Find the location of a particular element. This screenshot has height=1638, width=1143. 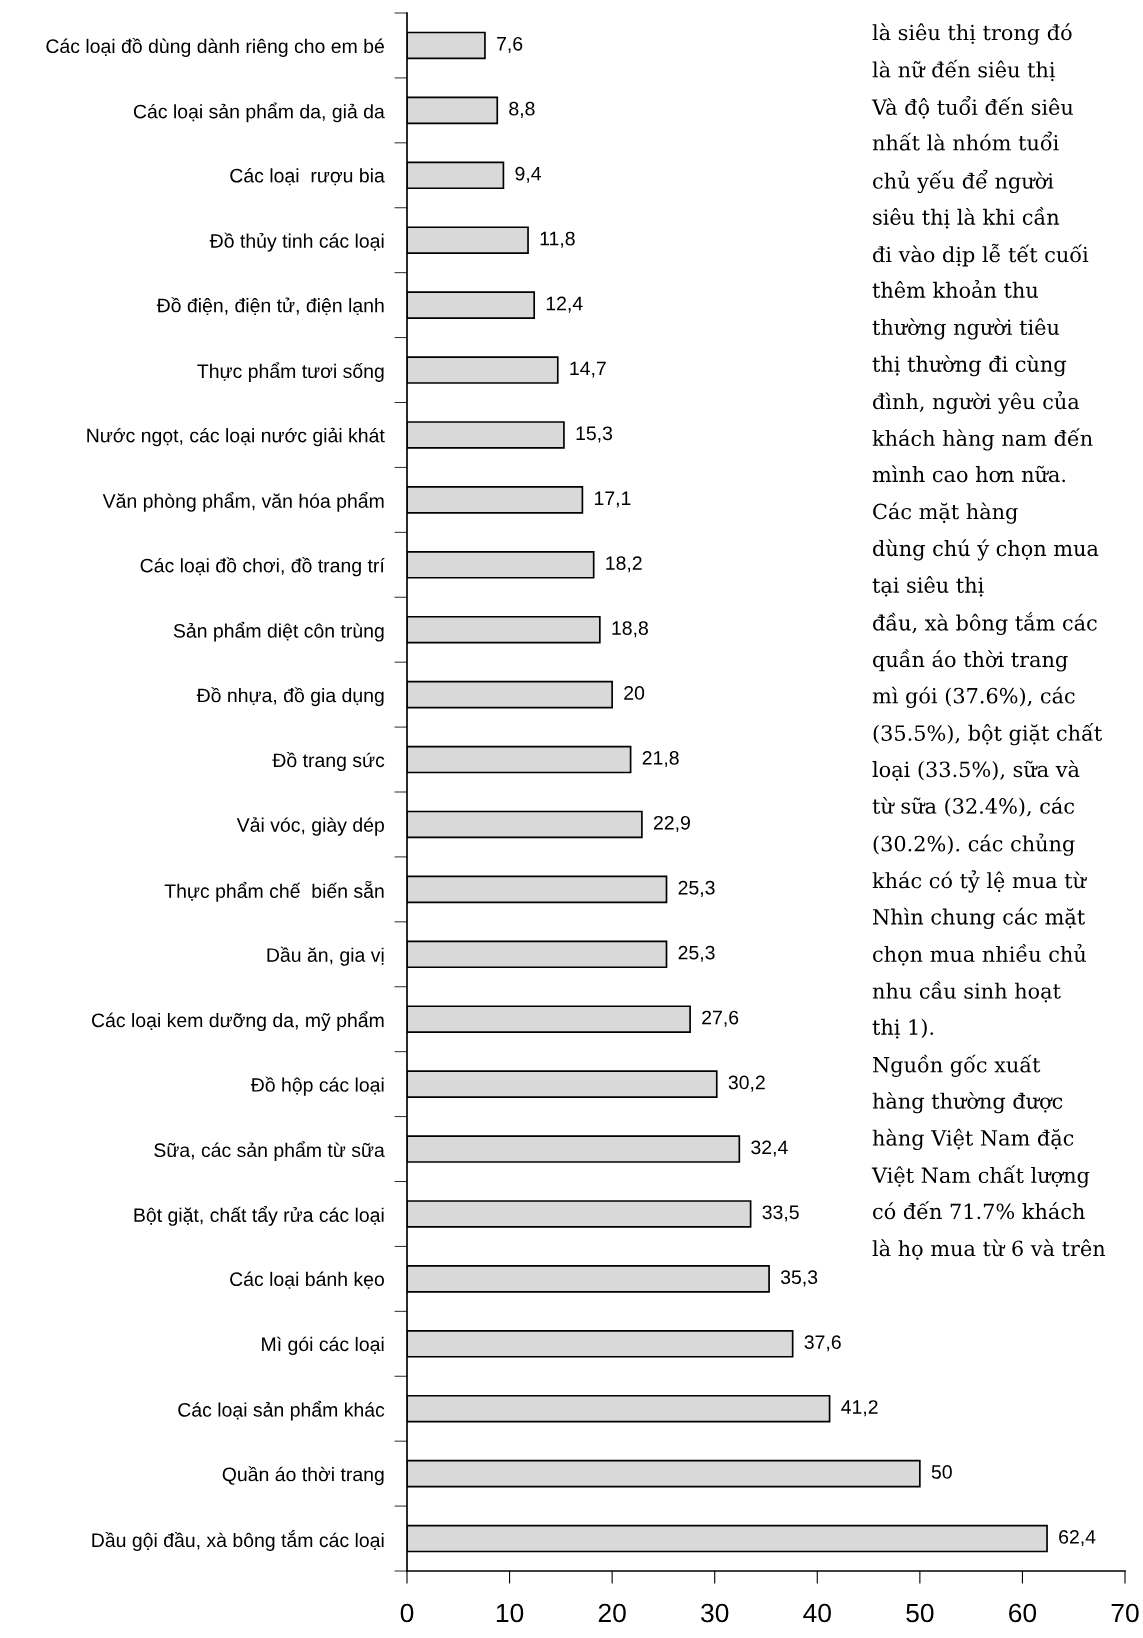

data-label: 11,8 is located at coordinates (557, 239).